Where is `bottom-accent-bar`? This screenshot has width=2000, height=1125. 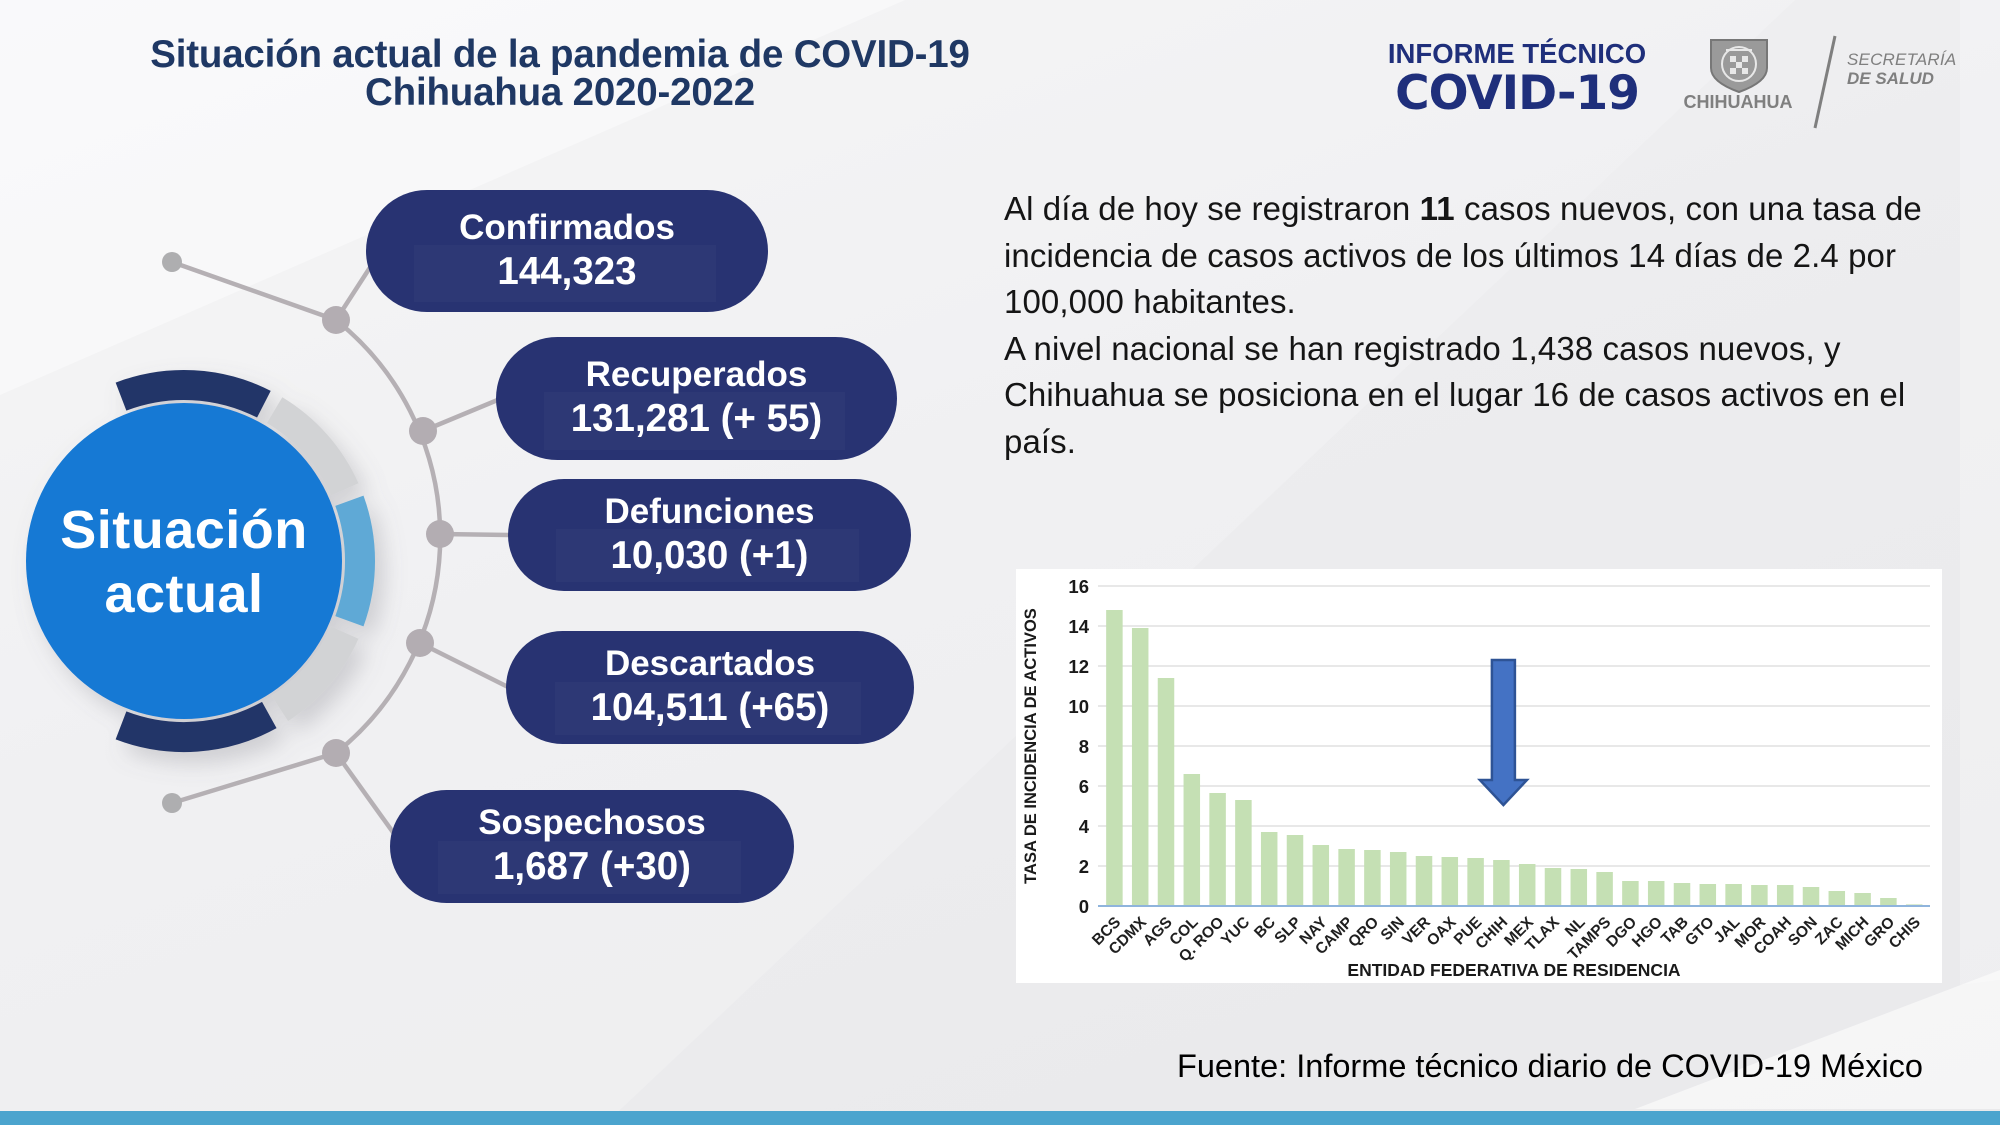 bottom-accent-bar is located at coordinates (1000, 1118).